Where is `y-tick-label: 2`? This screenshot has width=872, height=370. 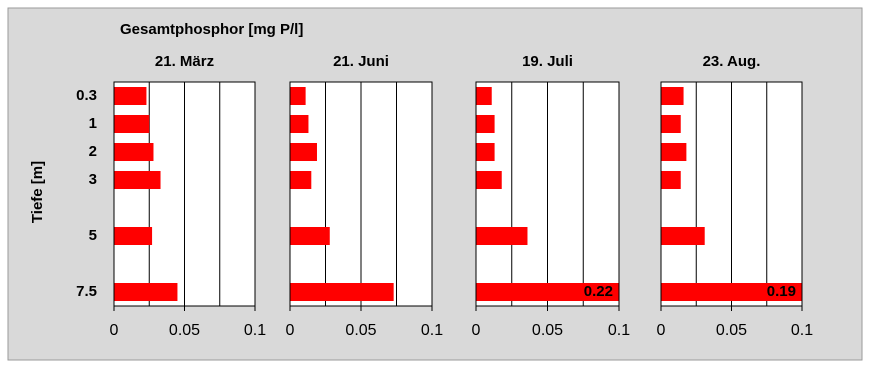
y-tick-label: 2 is located at coordinates (93, 151).